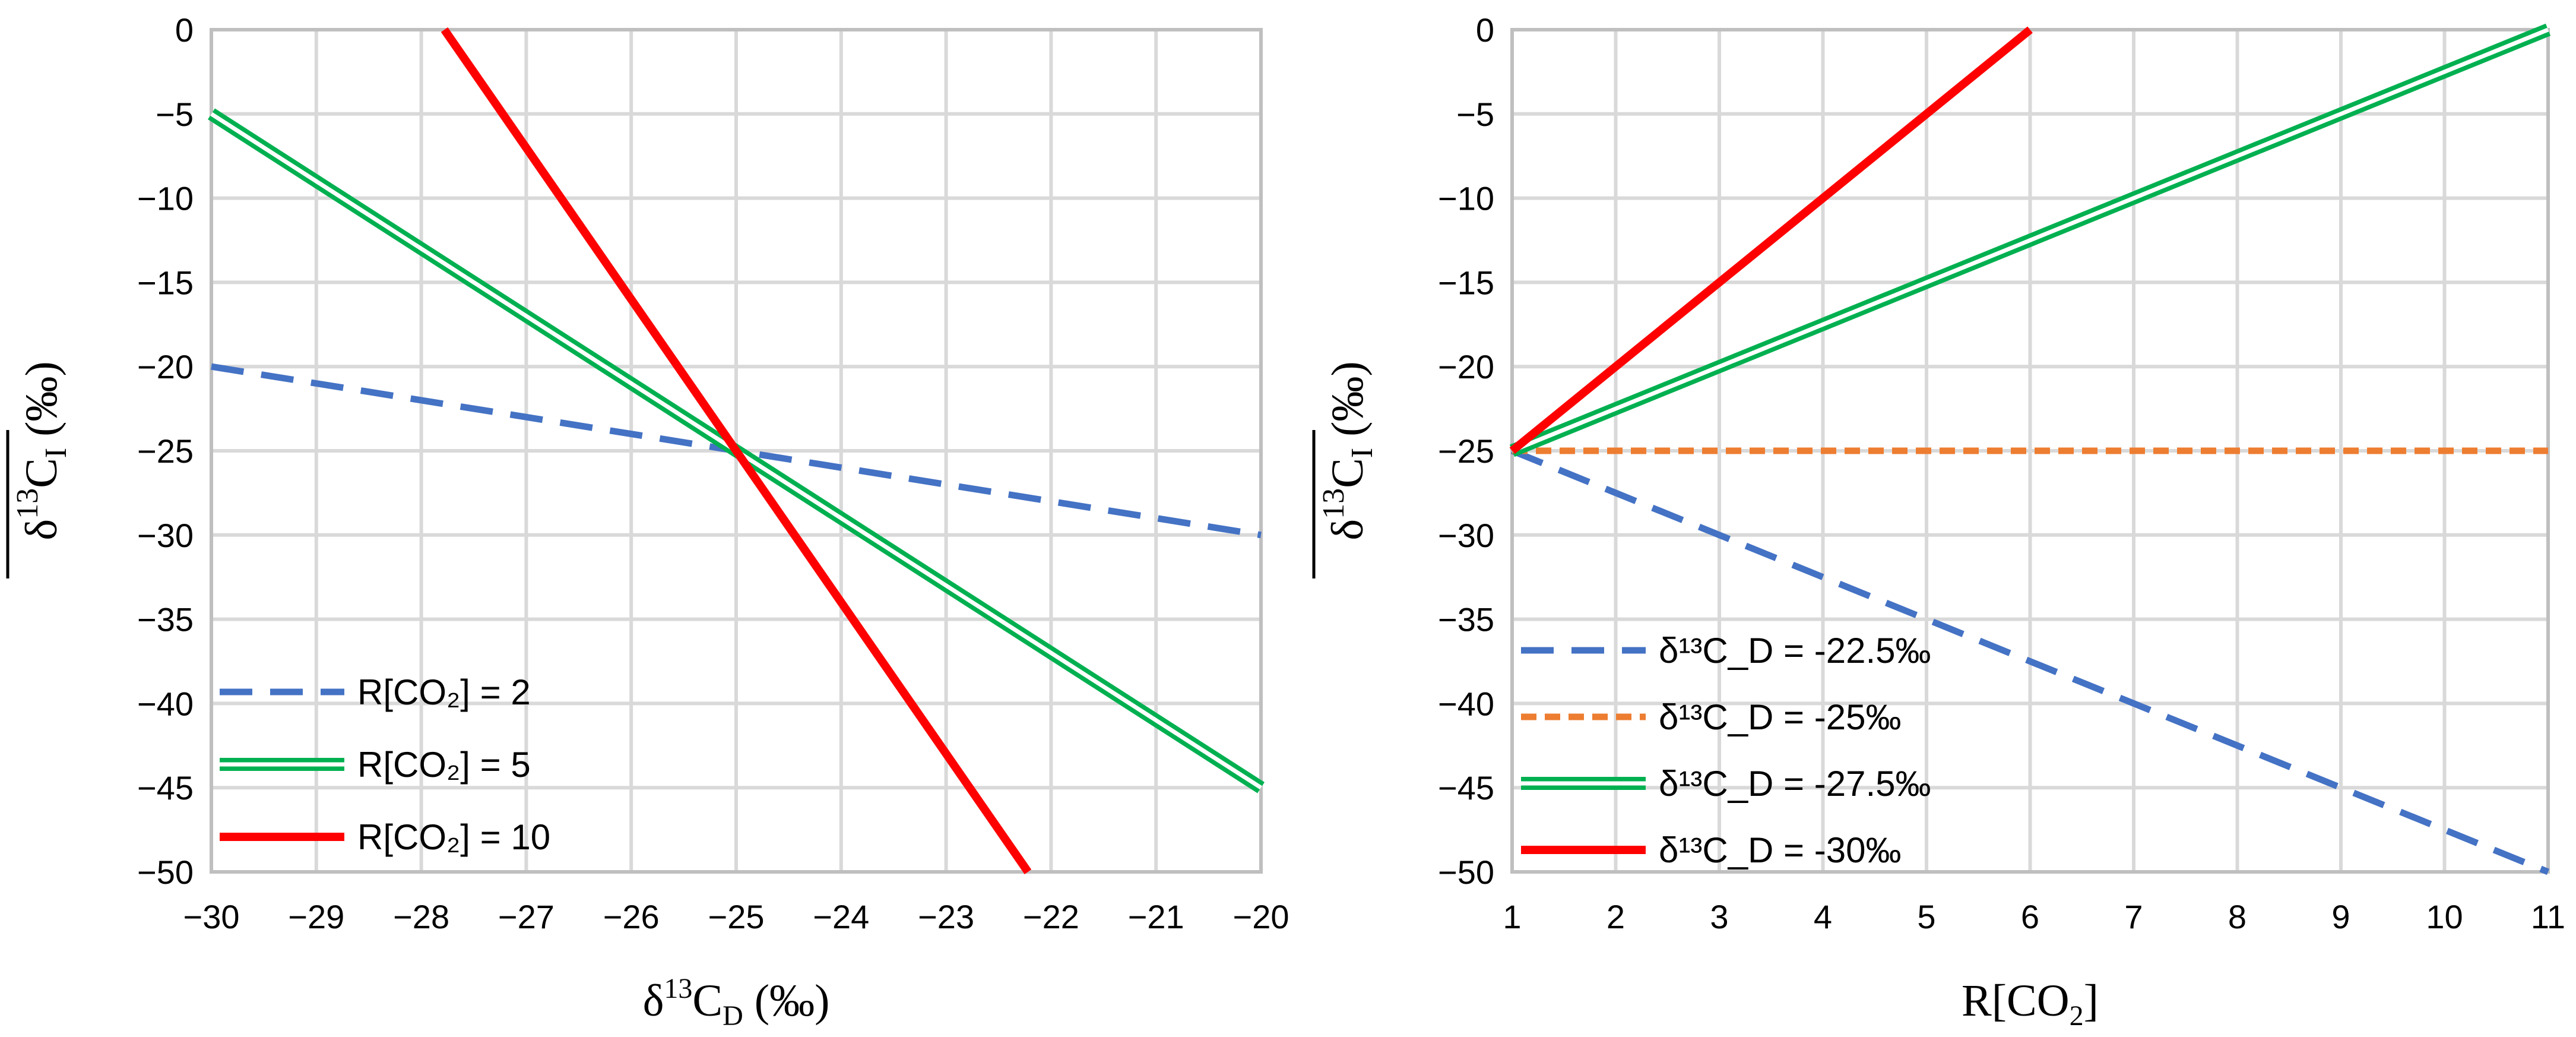  Describe the element at coordinates (1781, 850) in the screenshot. I see `legend-label: δ¹³C_D = -30‰` at that location.